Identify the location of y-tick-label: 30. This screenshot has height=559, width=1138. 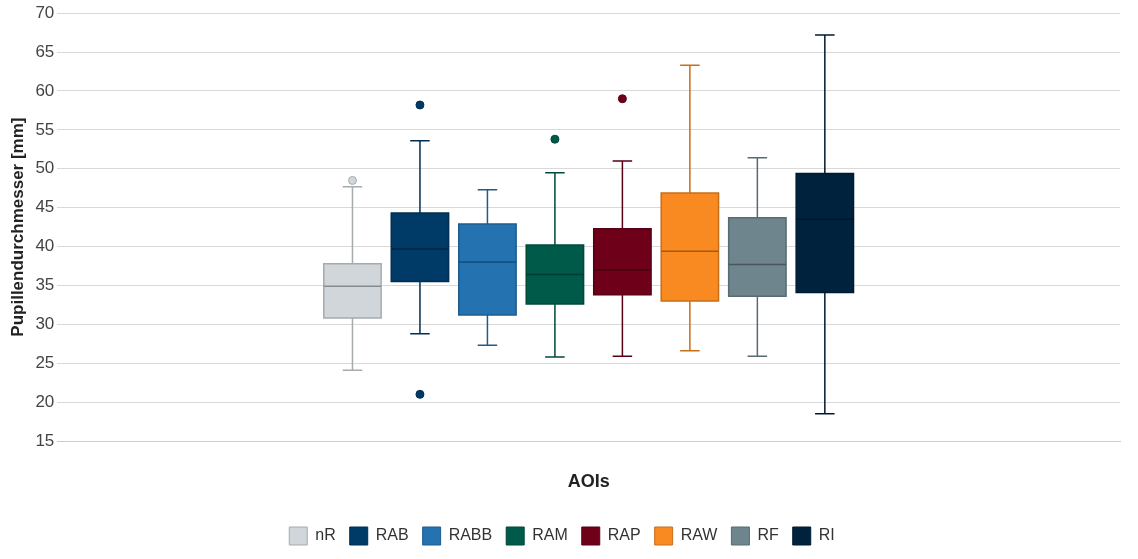
(45, 324).